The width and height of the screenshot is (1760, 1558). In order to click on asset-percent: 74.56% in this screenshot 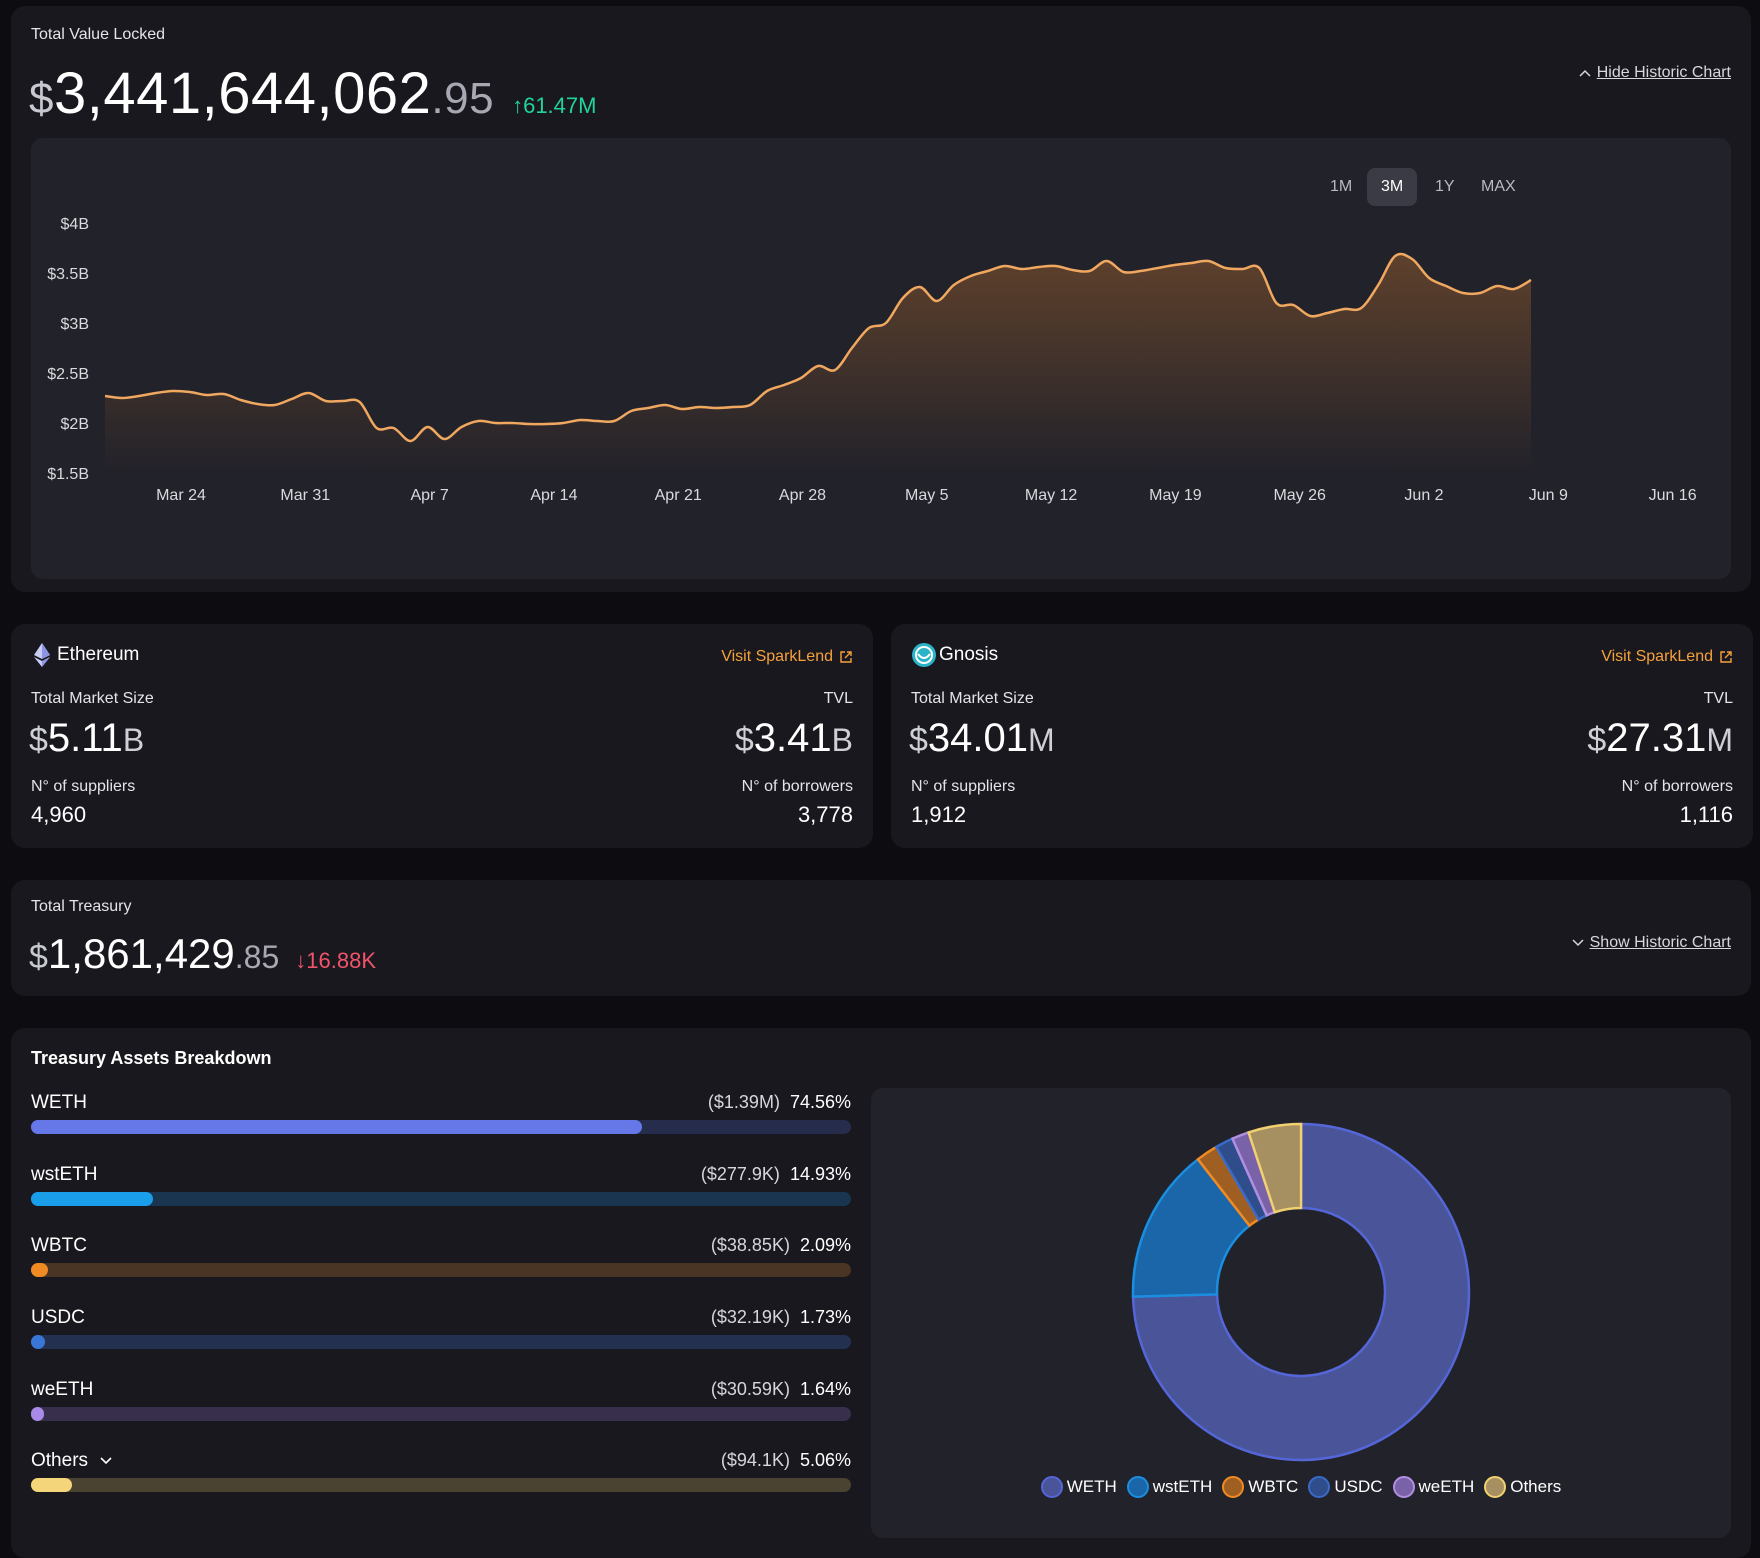, I will do `click(820, 1102)`.